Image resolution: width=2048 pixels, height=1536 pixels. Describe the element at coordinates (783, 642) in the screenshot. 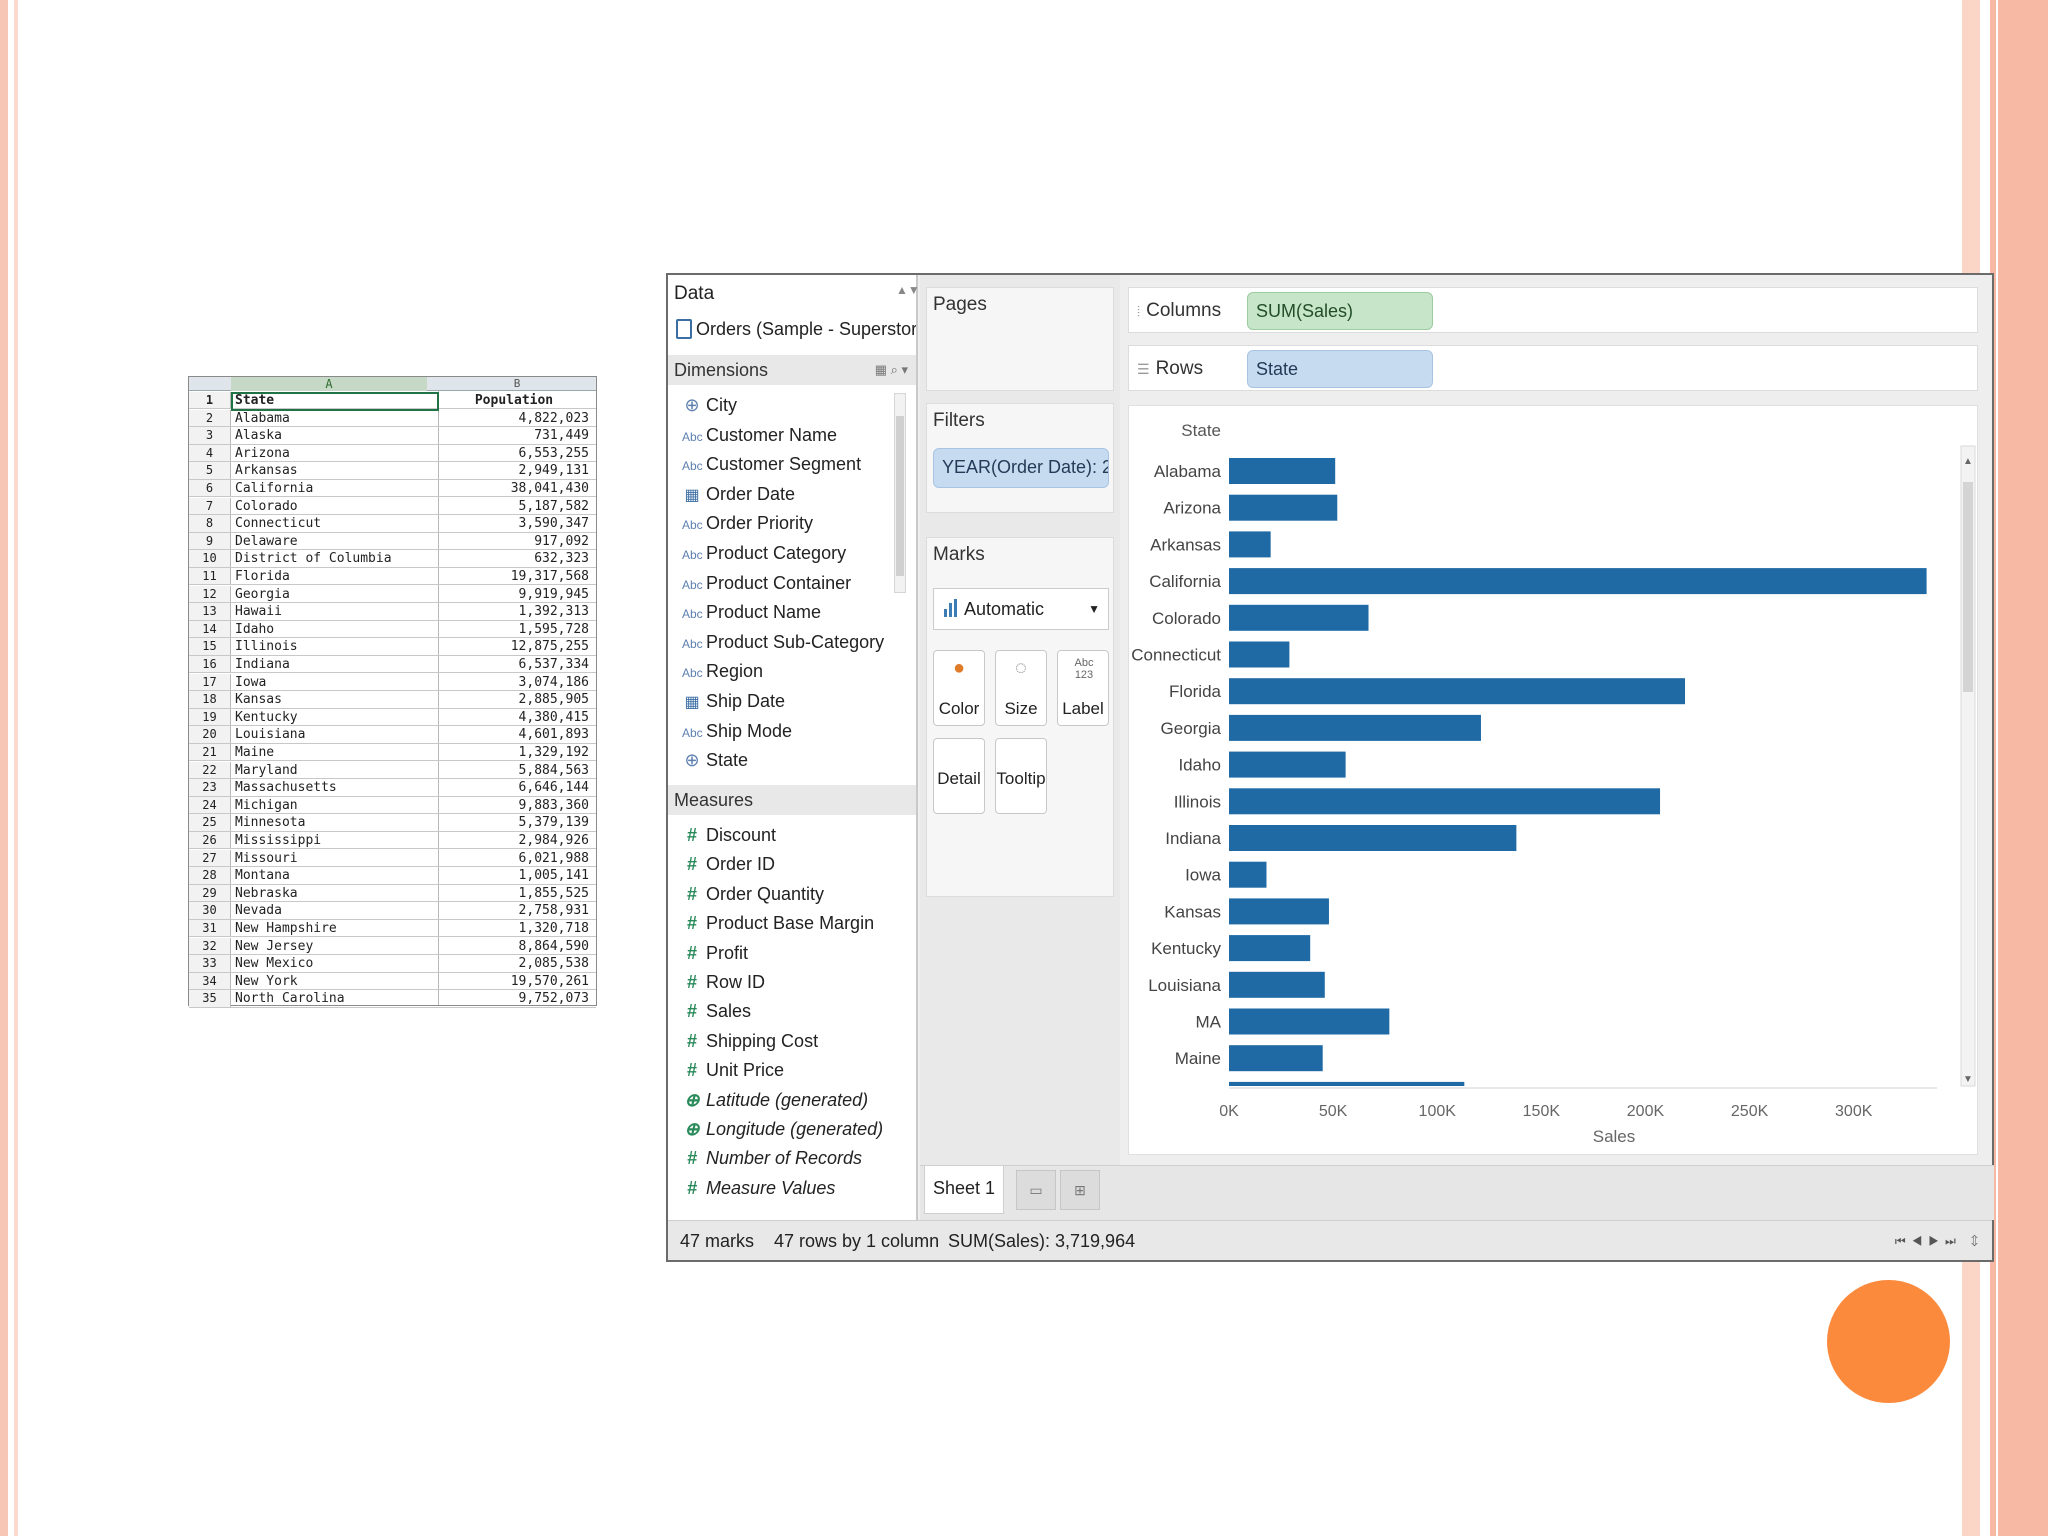

I see `dimension-field: Abc Product Sub-Category` at that location.